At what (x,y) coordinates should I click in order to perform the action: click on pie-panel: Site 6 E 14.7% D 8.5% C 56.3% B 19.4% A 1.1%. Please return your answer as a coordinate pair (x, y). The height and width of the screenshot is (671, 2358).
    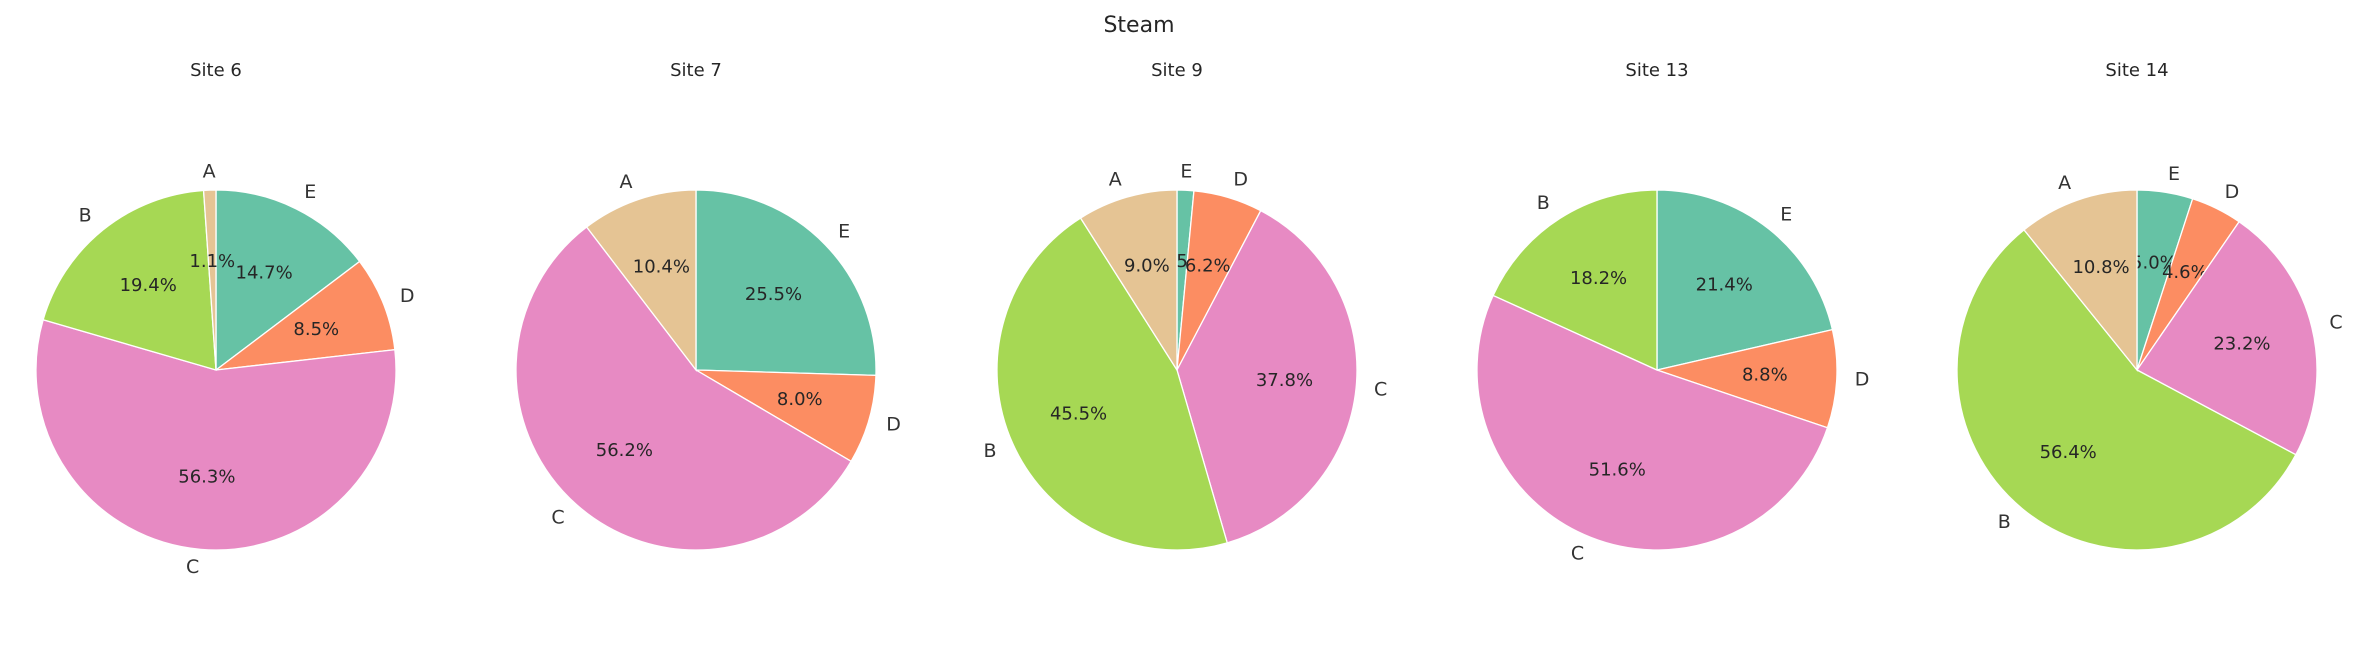
    Looking at the image, I should click on (225, 319).